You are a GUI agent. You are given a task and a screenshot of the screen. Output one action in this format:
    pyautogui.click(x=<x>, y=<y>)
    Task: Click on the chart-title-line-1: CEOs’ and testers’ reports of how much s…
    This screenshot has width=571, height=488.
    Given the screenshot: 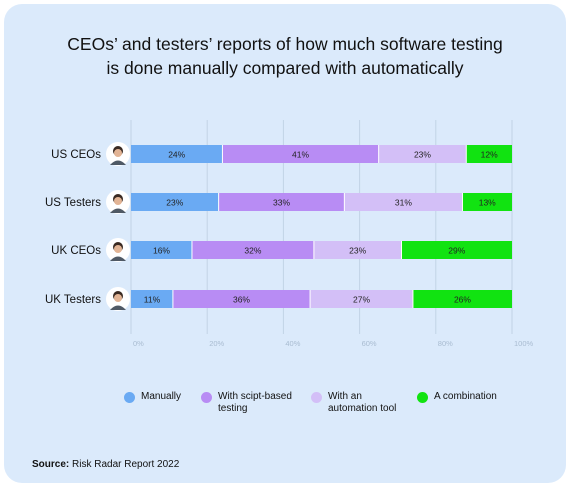 What is the action you would take?
    pyautogui.click(x=285, y=44)
    